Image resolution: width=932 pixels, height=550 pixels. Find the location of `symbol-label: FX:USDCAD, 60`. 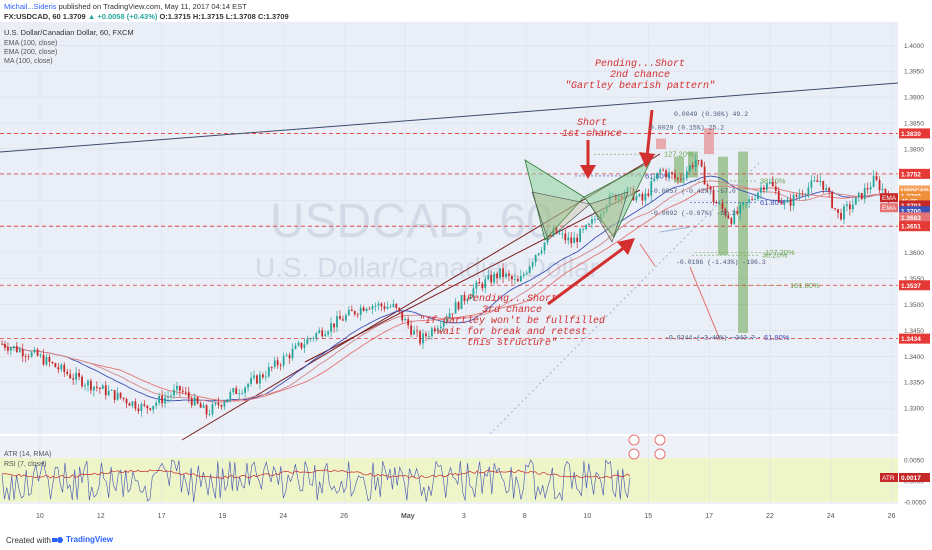

symbol-label: FX:USDCAD, 60 is located at coordinates (32, 16).